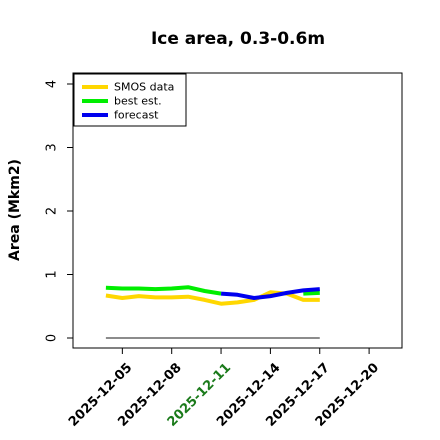  Describe the element at coordinates (52, 84) in the screenshot. I see `y-tick-label: 4` at that location.